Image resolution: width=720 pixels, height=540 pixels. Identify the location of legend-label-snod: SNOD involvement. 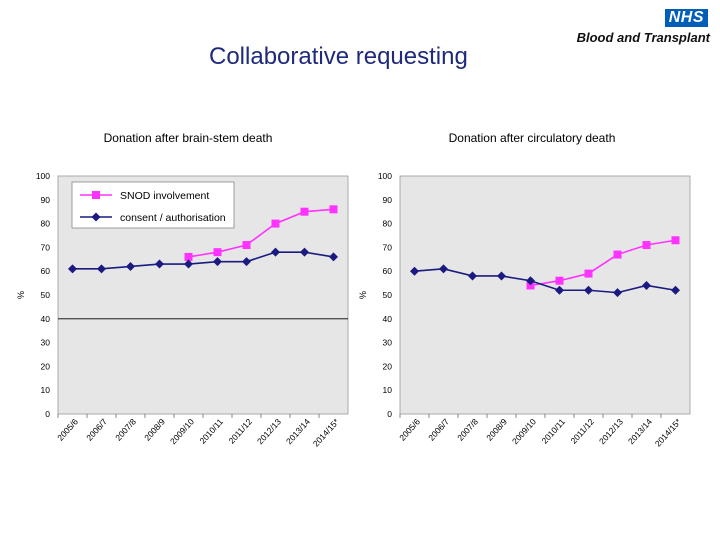
(164, 196).